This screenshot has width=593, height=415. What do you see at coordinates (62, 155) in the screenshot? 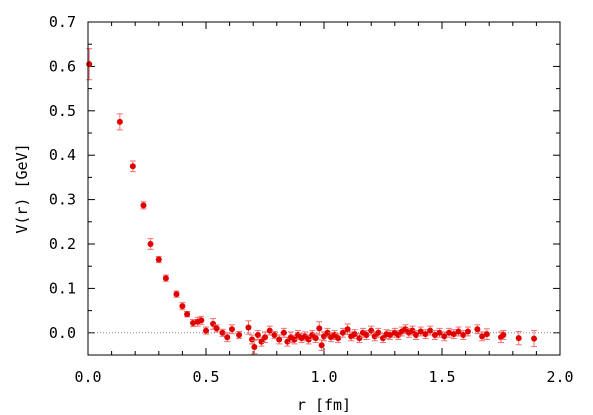
I see `y-tick-label: 0.4` at bounding box center [62, 155].